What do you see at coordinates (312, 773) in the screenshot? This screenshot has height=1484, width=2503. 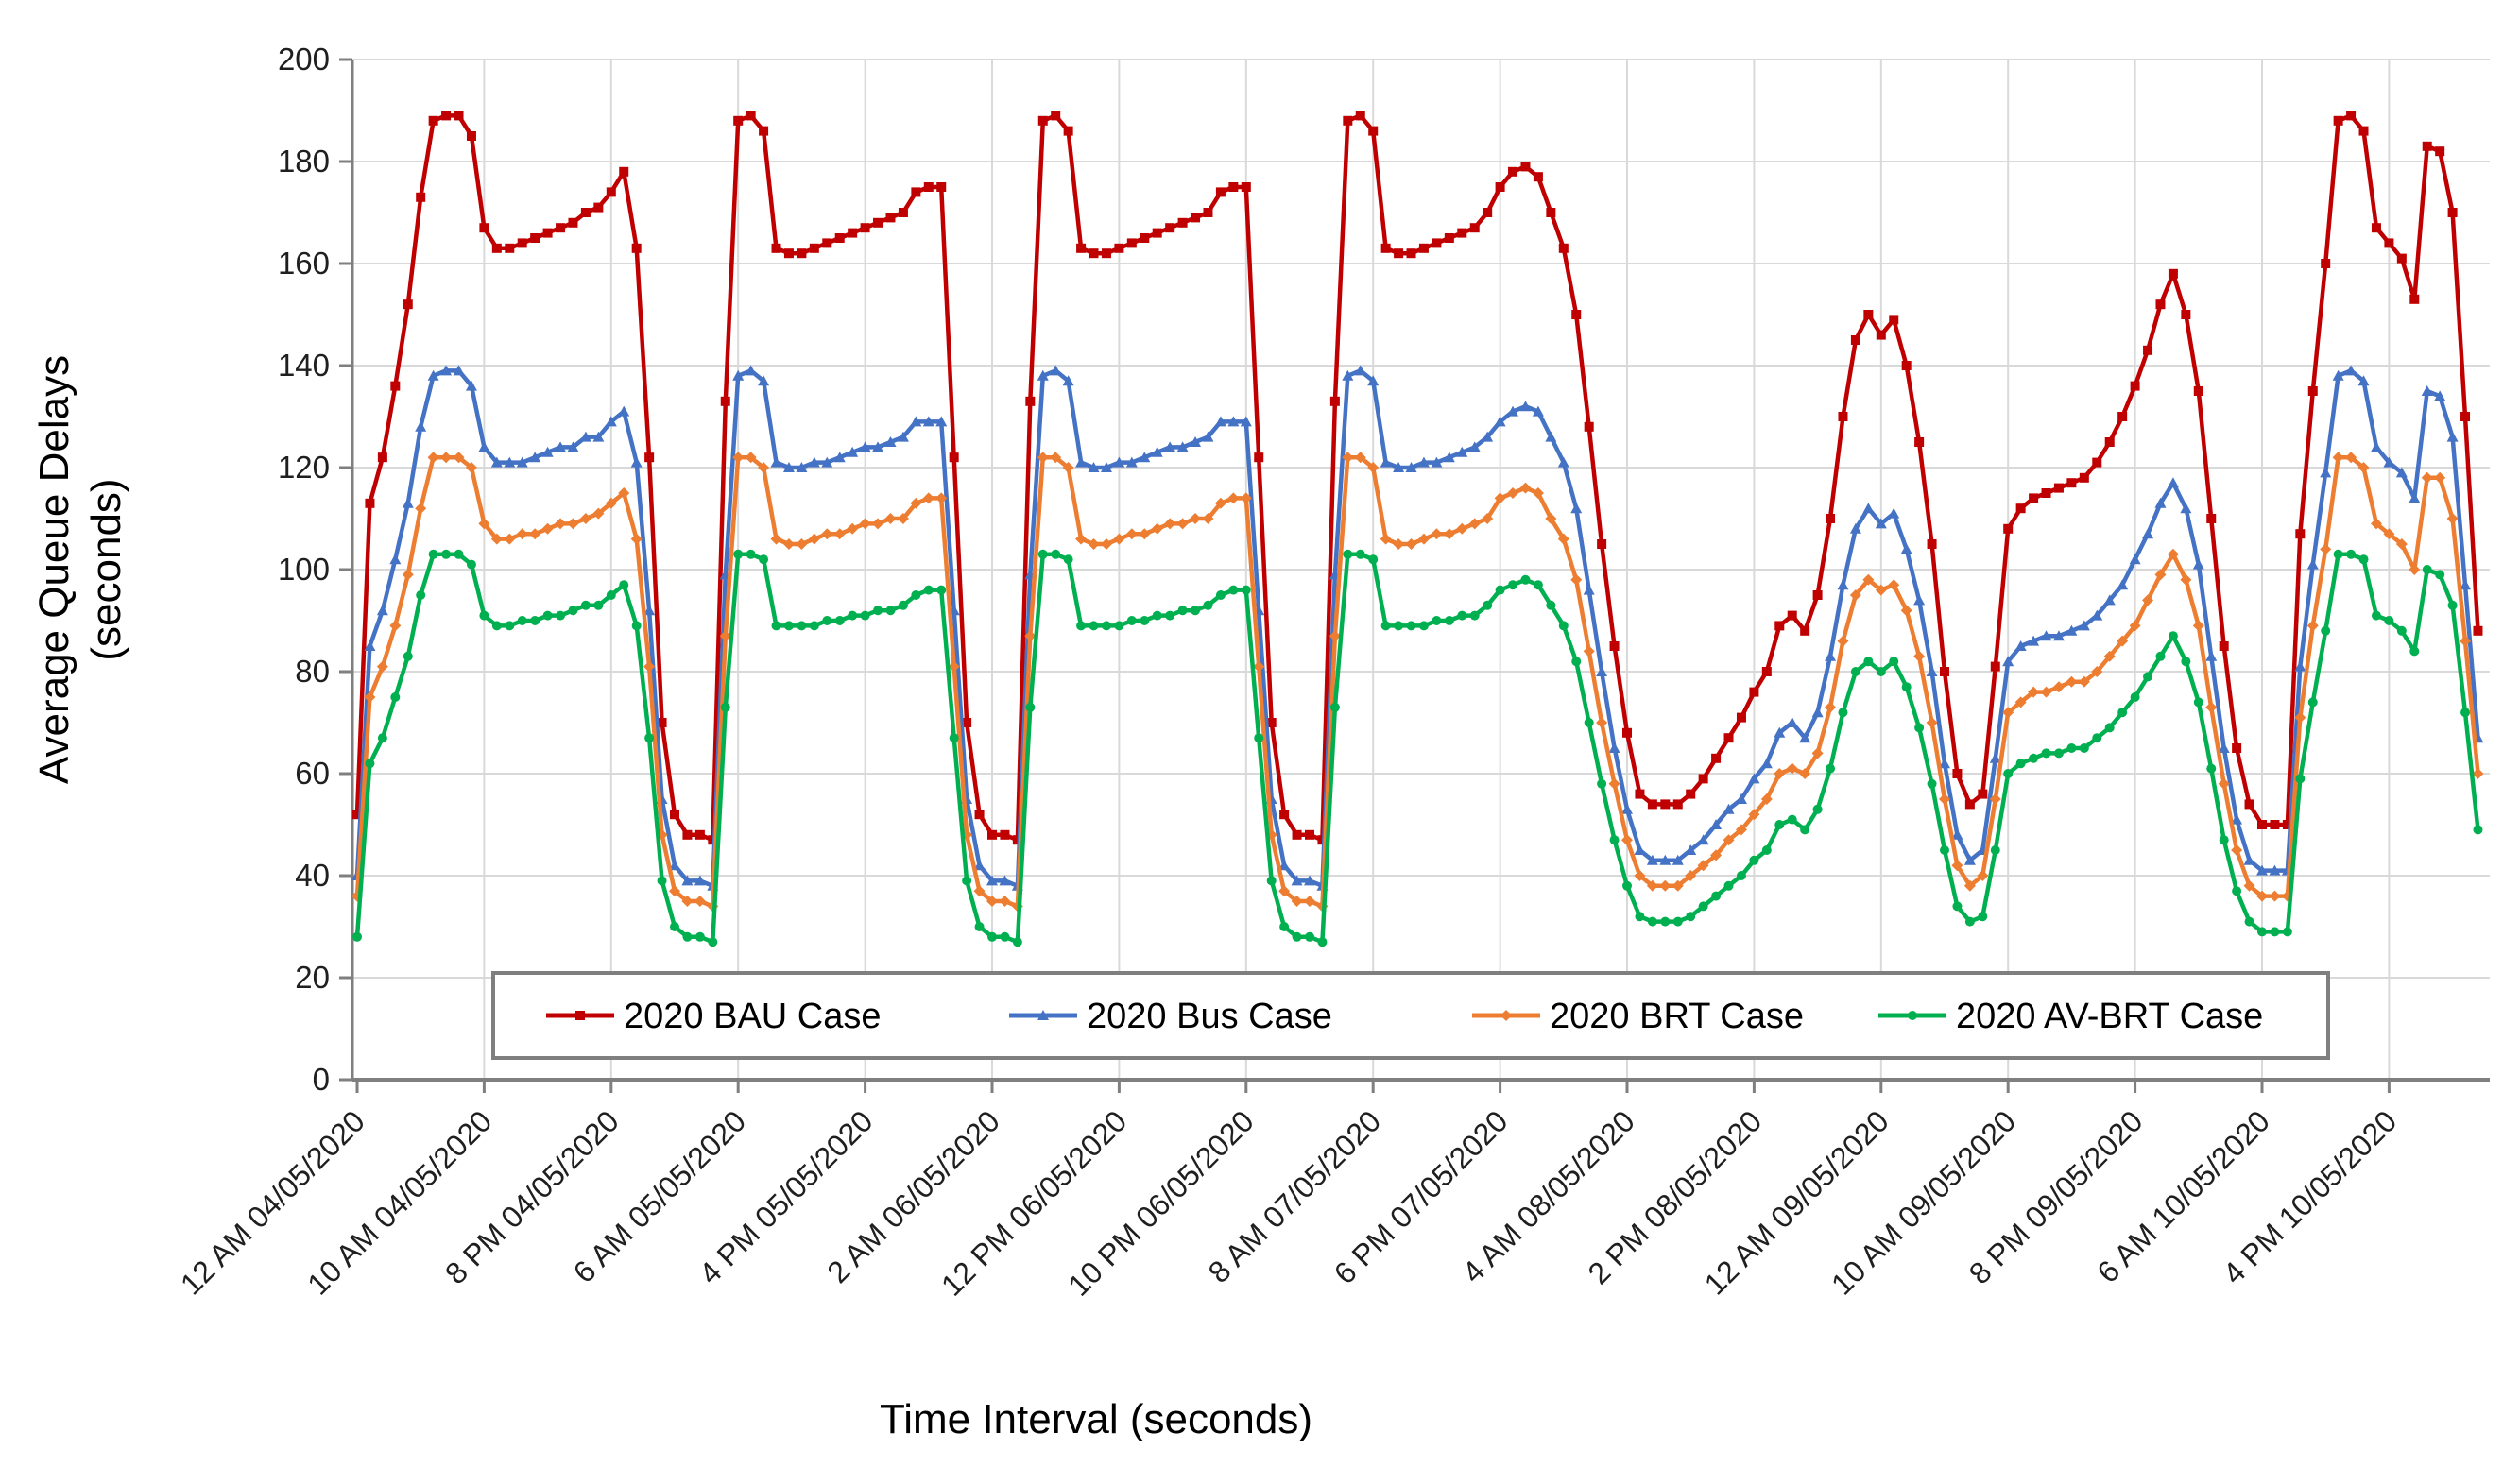 I see `y-tick-label: 60` at bounding box center [312, 773].